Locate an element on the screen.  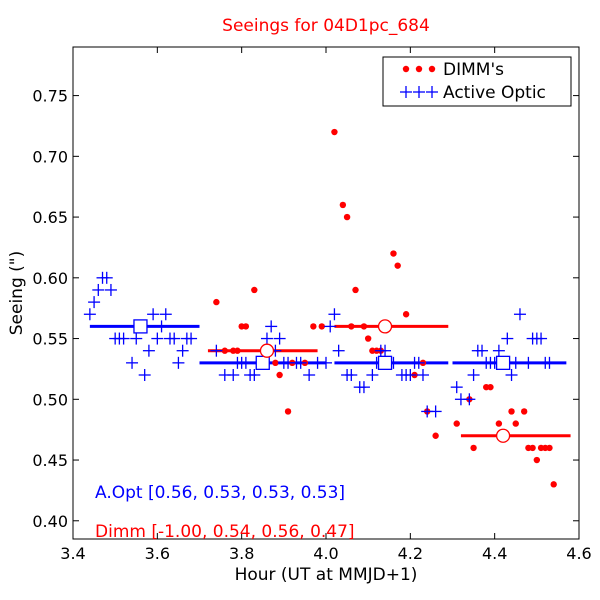
chart-title: Seeings for 04D1pc_684 is located at coordinates (326, 26).